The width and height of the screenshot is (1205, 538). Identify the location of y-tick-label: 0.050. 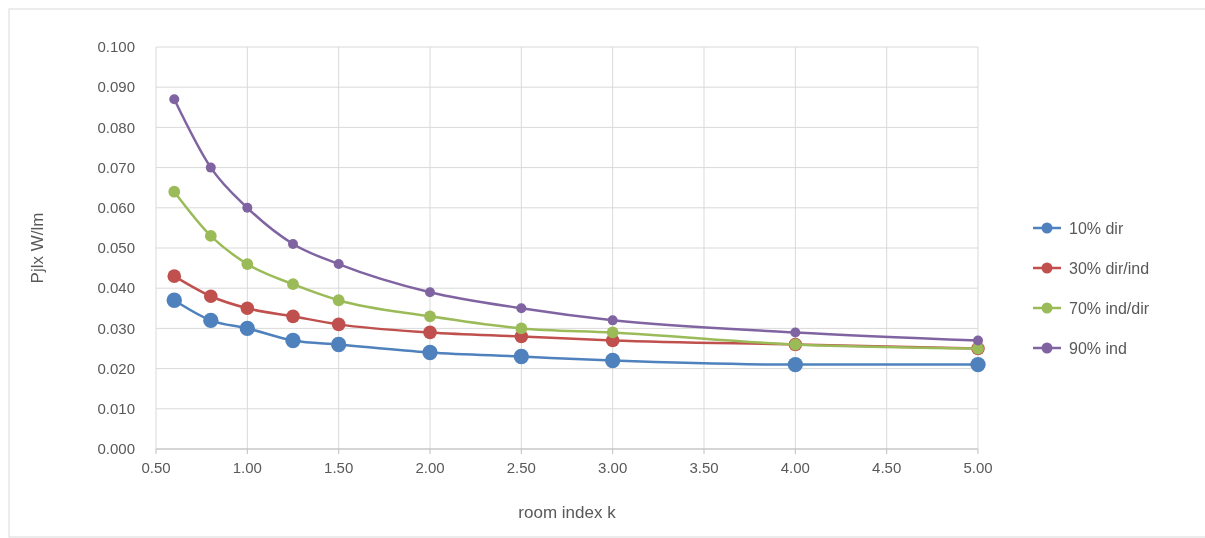
(116, 248).